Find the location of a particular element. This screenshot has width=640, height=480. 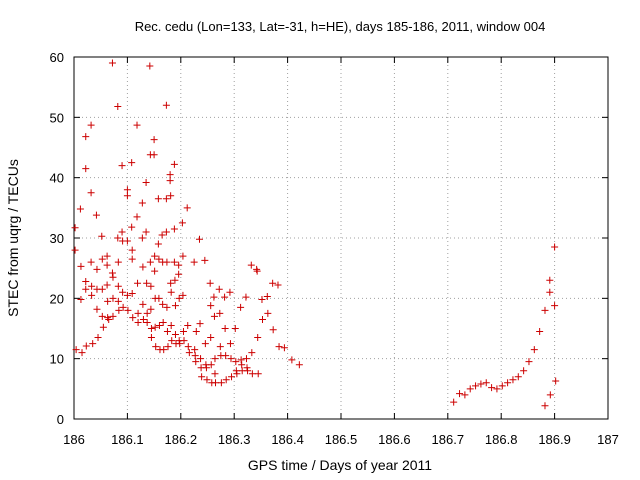

y-tick-label: 30 is located at coordinates (57, 238).